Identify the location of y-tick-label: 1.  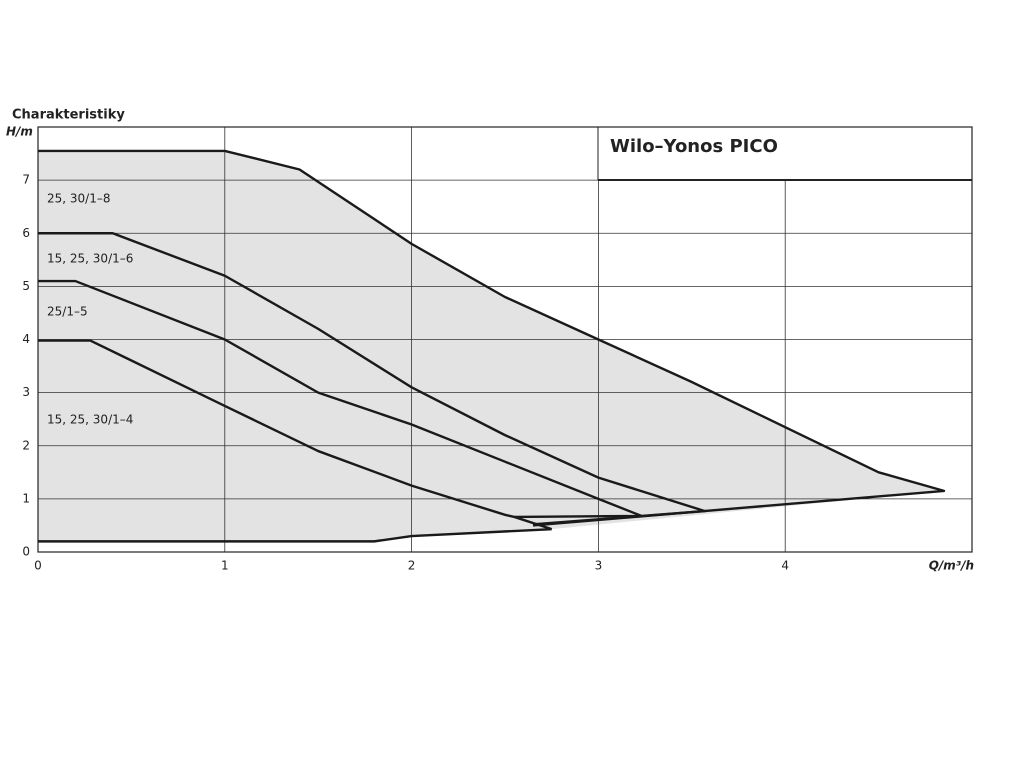
(26, 498).